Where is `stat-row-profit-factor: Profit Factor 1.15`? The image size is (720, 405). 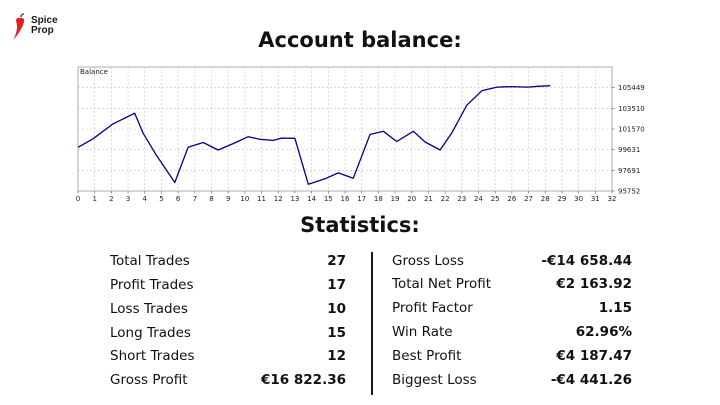 stat-row-profit-factor: Profit Factor 1.15 is located at coordinates (512, 308).